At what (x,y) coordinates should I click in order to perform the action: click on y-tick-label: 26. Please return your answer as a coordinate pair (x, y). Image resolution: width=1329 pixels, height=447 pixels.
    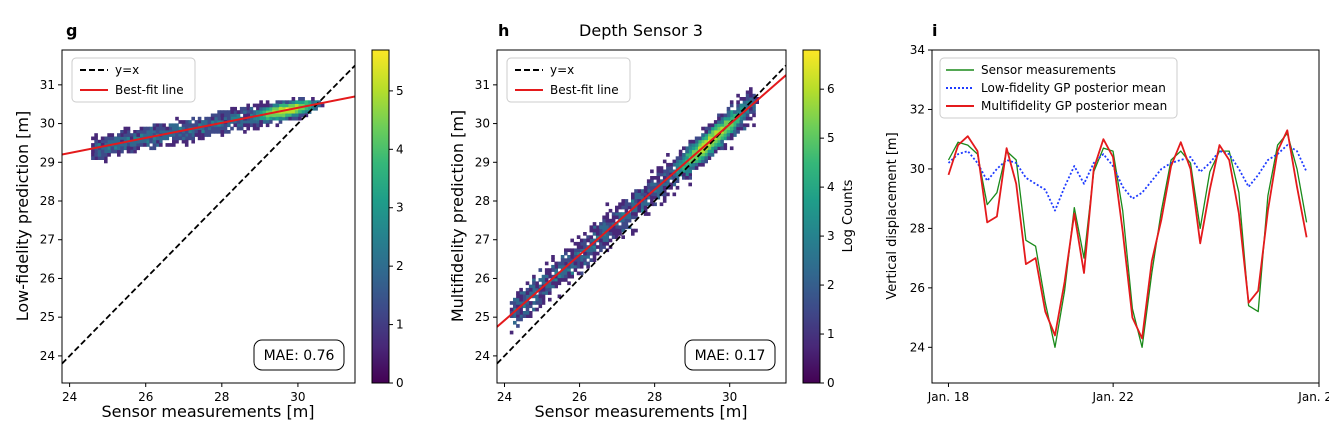
    Looking at the image, I should click on (47, 278).